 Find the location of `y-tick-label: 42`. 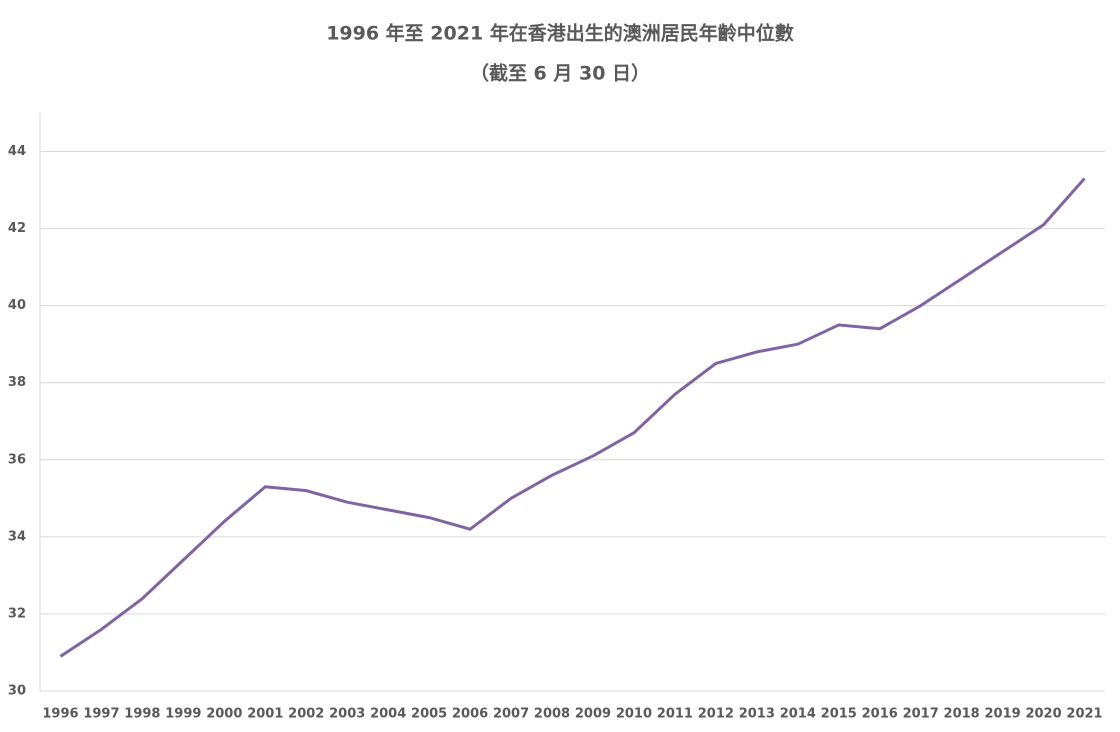

y-tick-label: 42 is located at coordinates (17, 228).